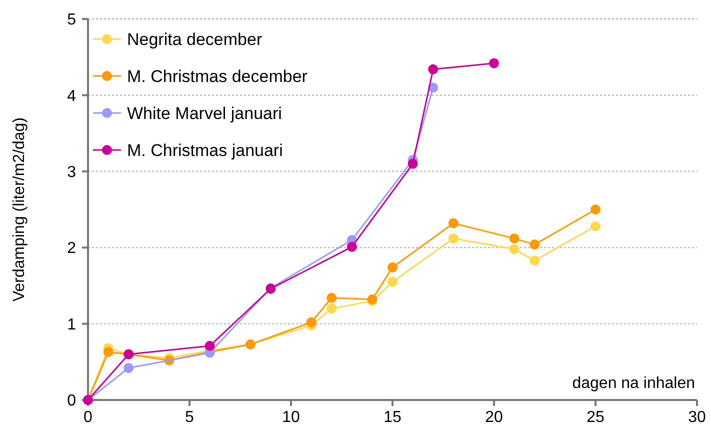  I want to click on y-tick-label: 5, so click(71, 20).